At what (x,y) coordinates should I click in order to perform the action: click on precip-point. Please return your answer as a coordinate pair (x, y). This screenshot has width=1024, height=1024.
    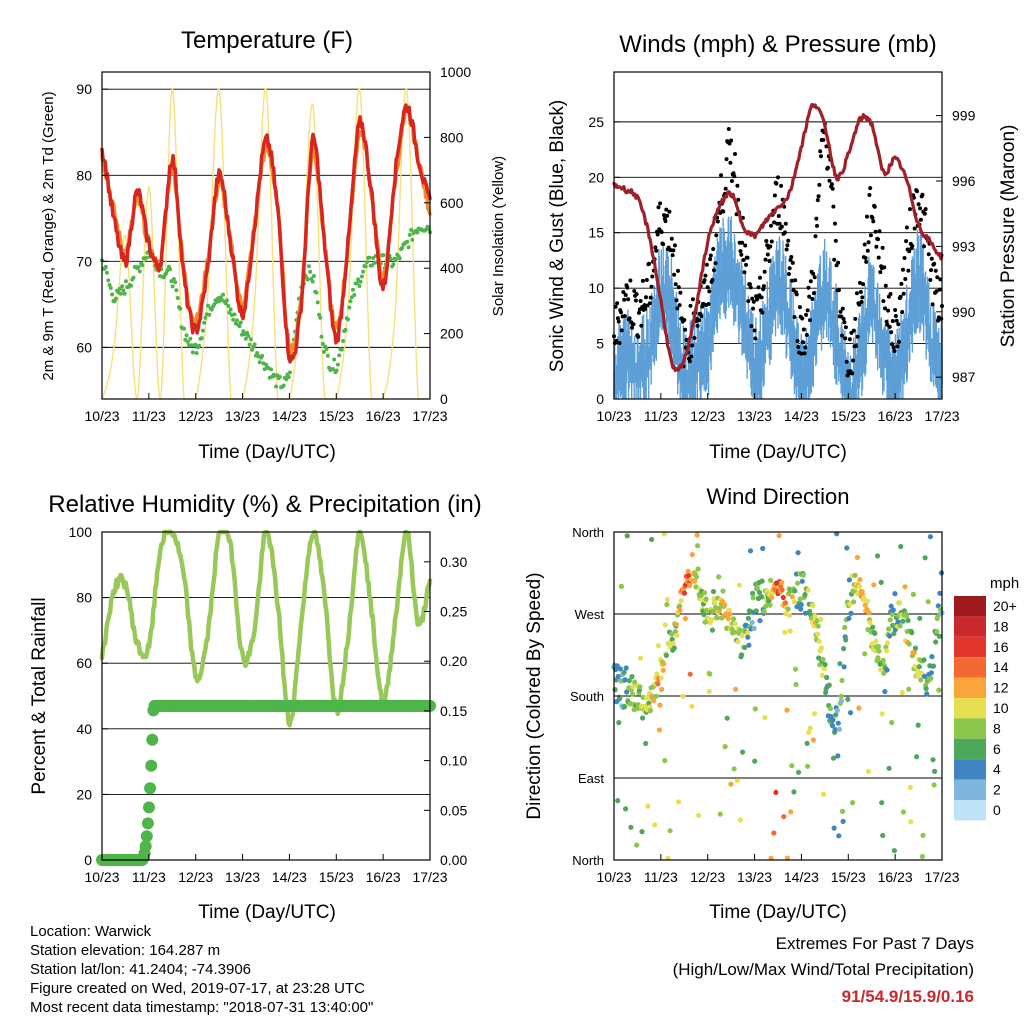
    Looking at the image, I should click on (150, 788).